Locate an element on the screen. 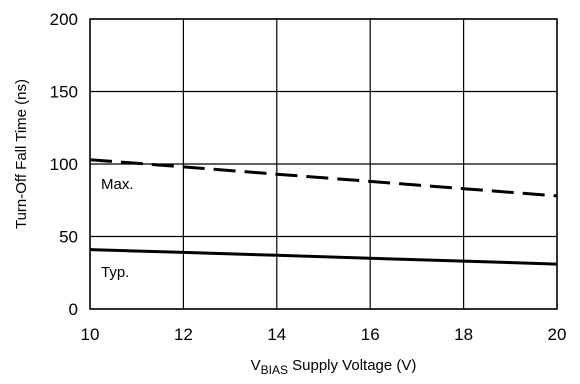 Image resolution: width=580 pixels, height=384 pixels. x-axis-label: VBIAS Supply Voltage (V) is located at coordinates (334, 367).